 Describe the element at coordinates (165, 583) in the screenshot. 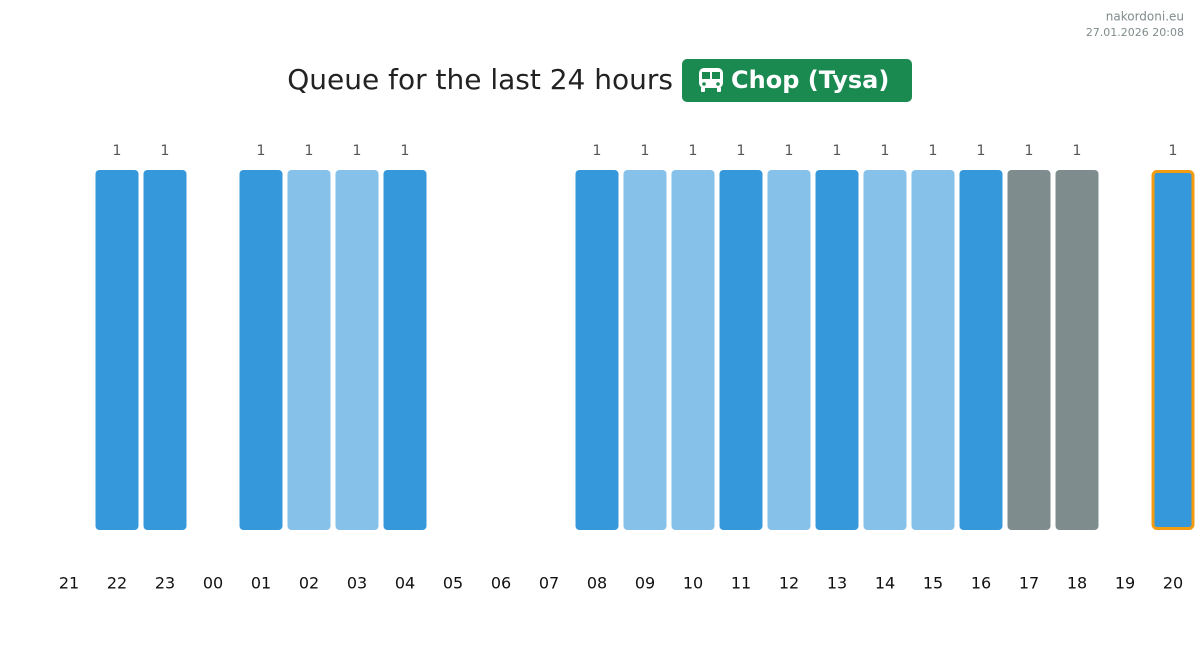

I see `x-tick-label: 23` at that location.